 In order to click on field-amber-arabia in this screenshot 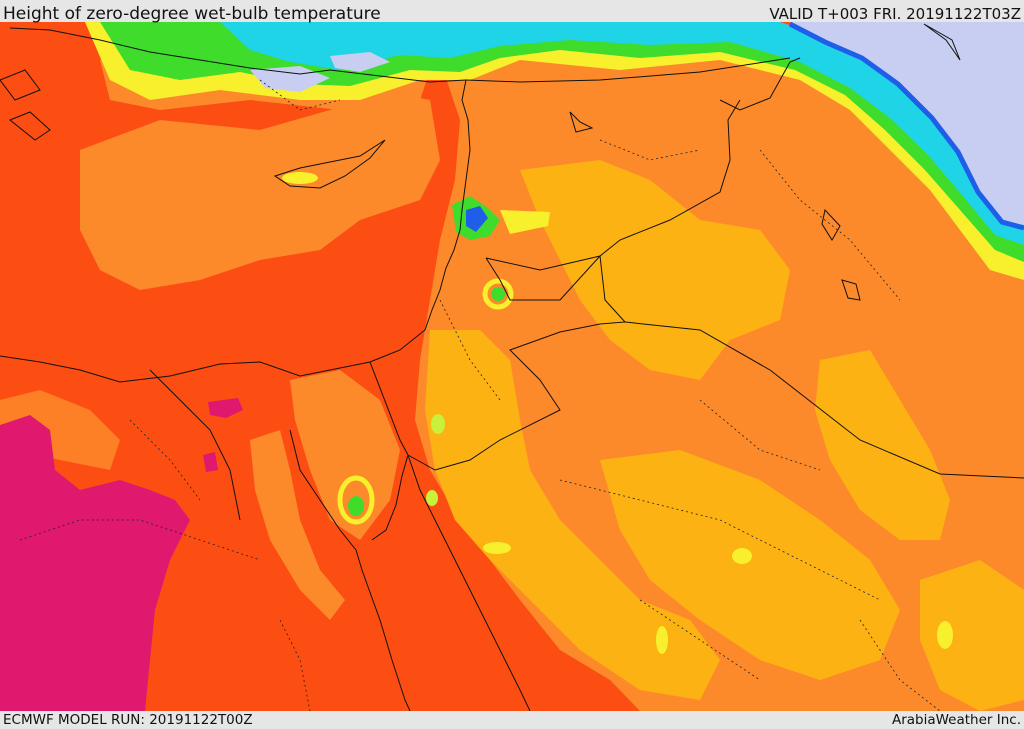, I will do `click(750, 565)`.